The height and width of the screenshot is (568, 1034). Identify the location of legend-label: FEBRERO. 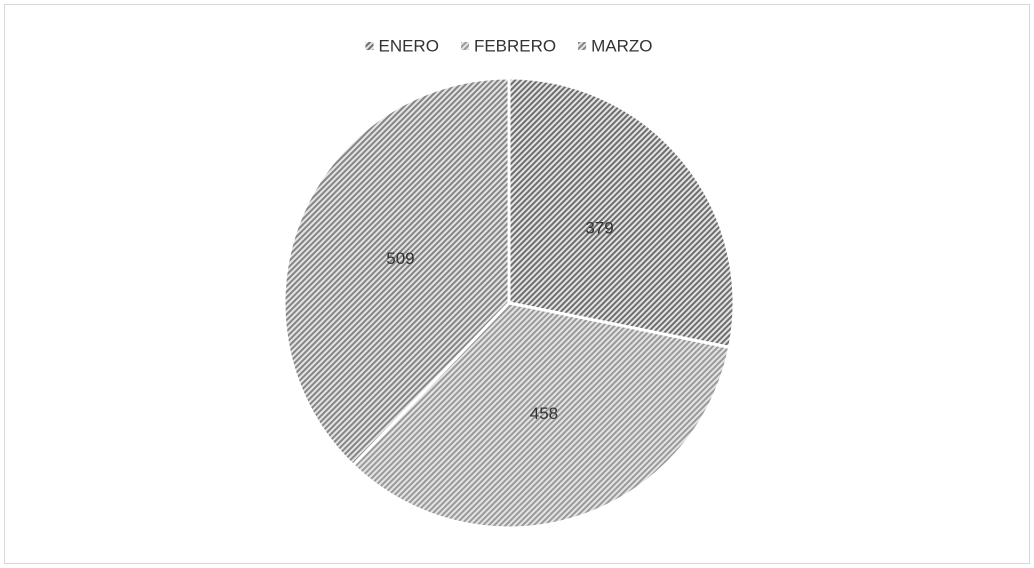
(515, 45).